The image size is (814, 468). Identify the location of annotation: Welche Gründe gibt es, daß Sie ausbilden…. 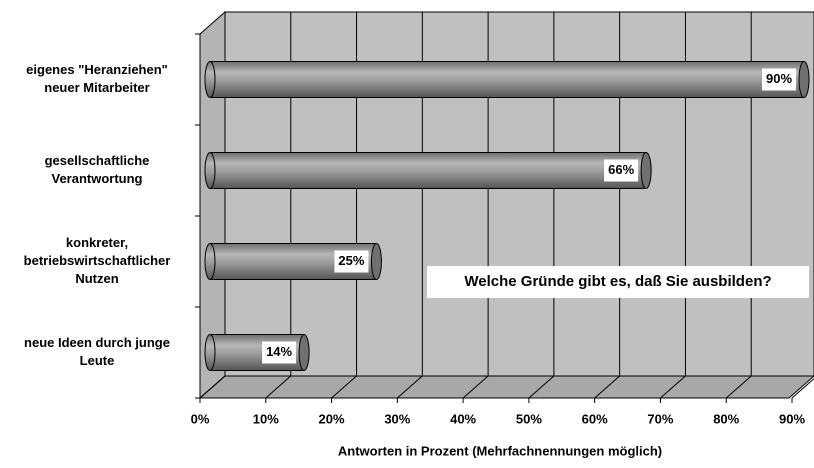
(617, 281).